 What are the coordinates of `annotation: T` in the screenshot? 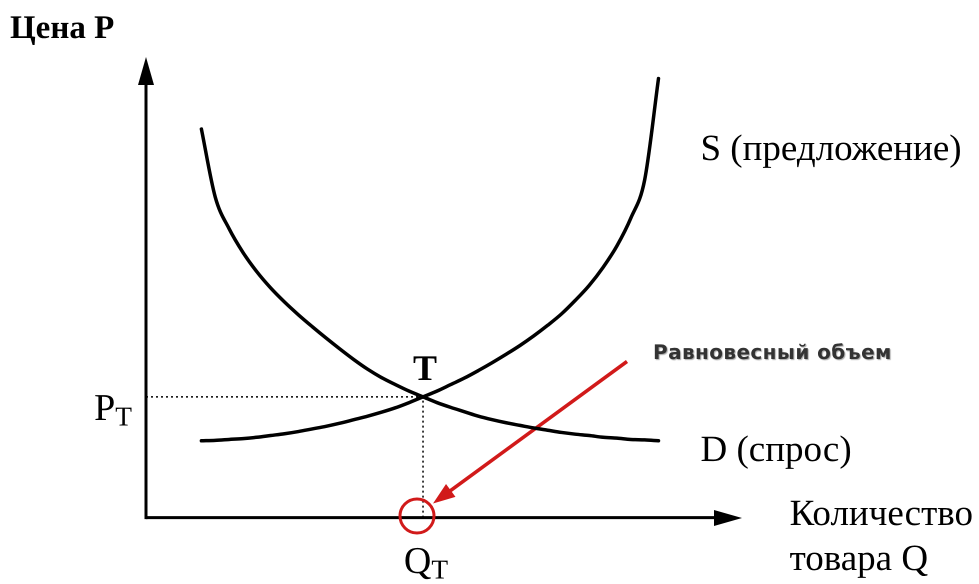 It's located at (425, 368).